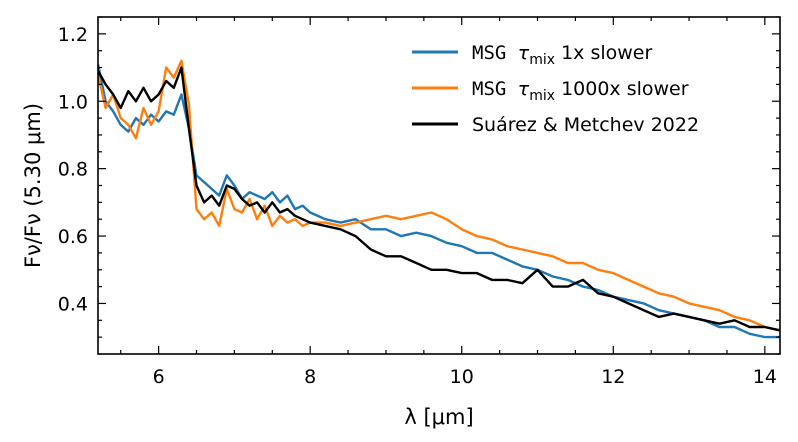 This screenshot has width=798, height=442. I want to click on x-tick-label: 14, so click(765, 377).